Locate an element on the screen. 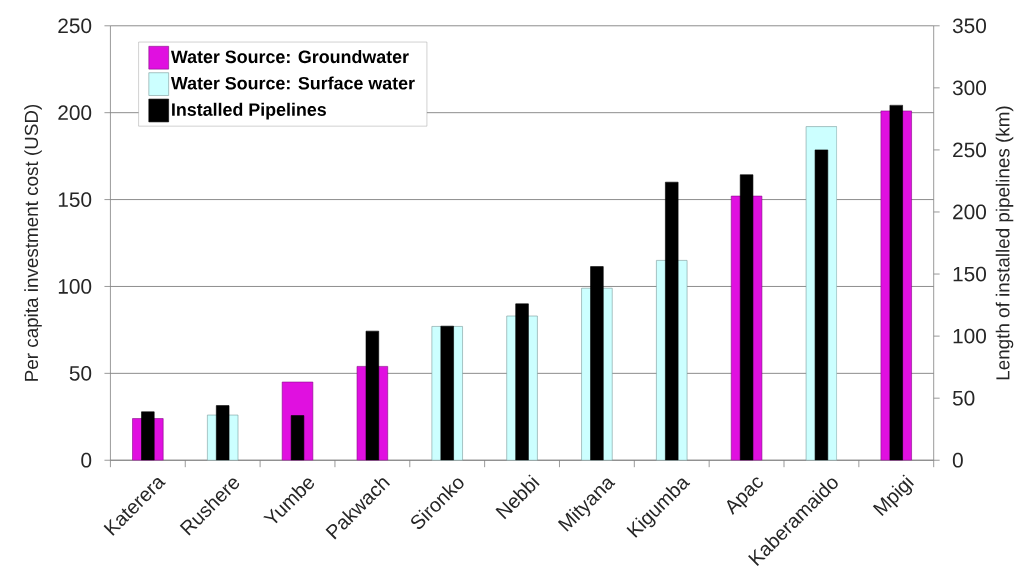 The image size is (1018, 587). y2-axis-title: Length of installed pipelines (km) is located at coordinates (1004, 243).